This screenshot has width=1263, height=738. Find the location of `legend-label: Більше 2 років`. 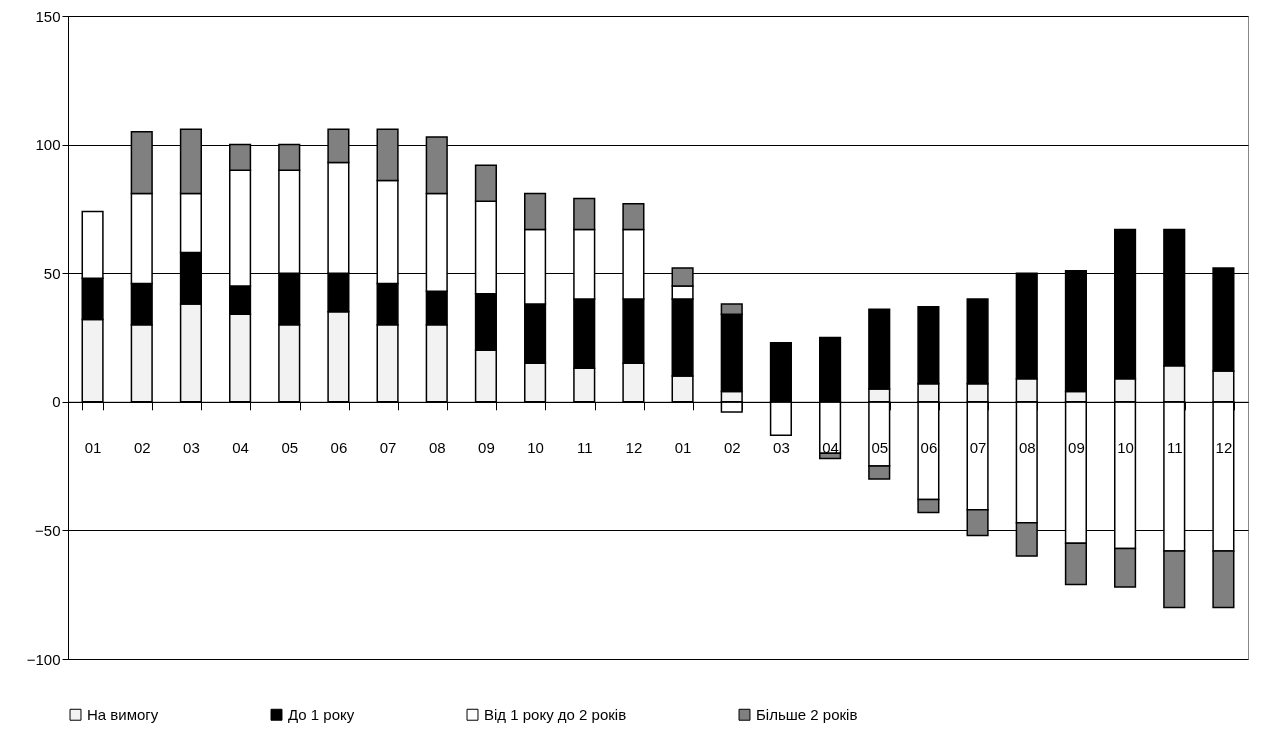

legend-label: Більше 2 років is located at coordinates (807, 714).